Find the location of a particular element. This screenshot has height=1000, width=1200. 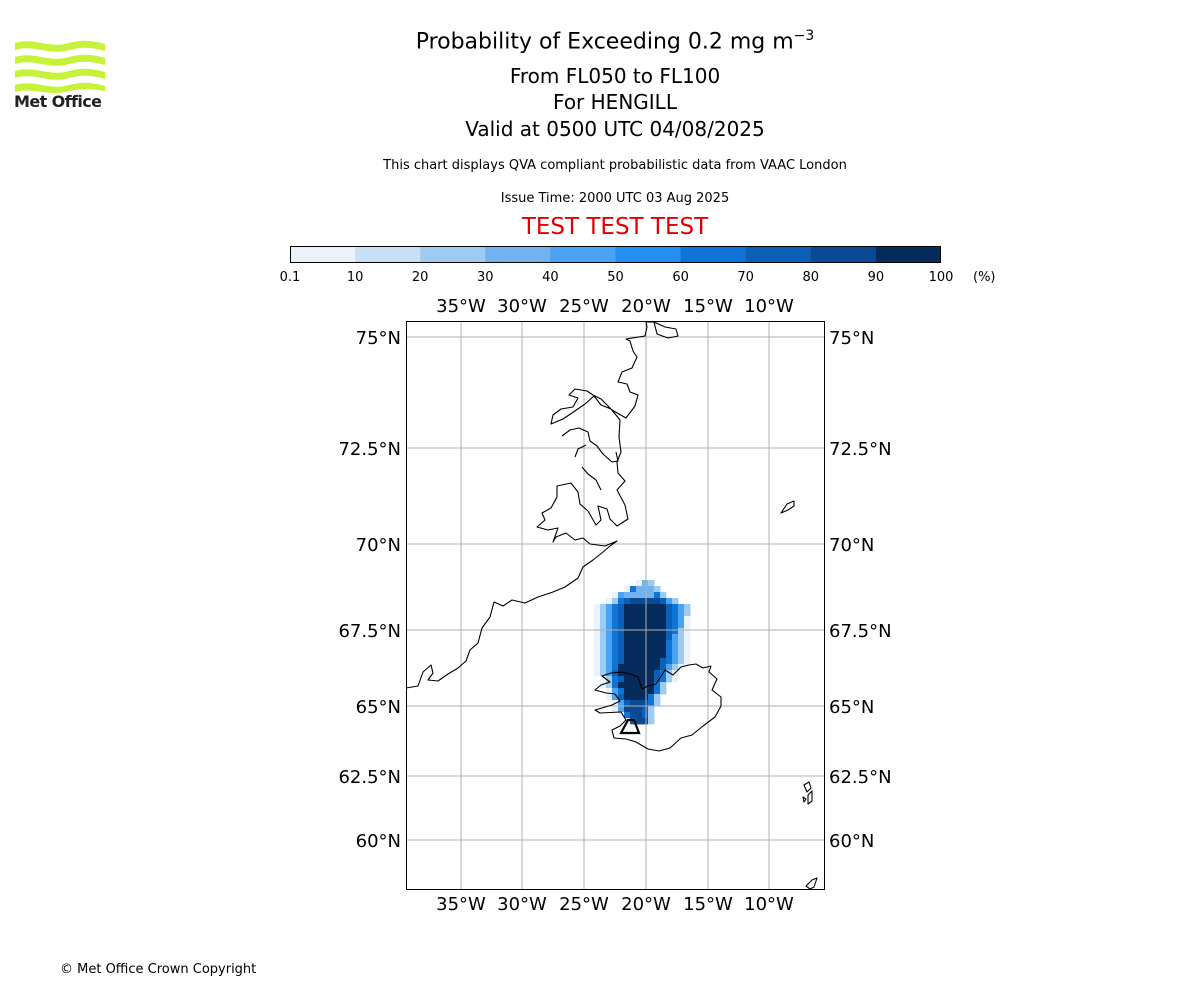

colorbar-tick-label: 70 is located at coordinates (745, 277).